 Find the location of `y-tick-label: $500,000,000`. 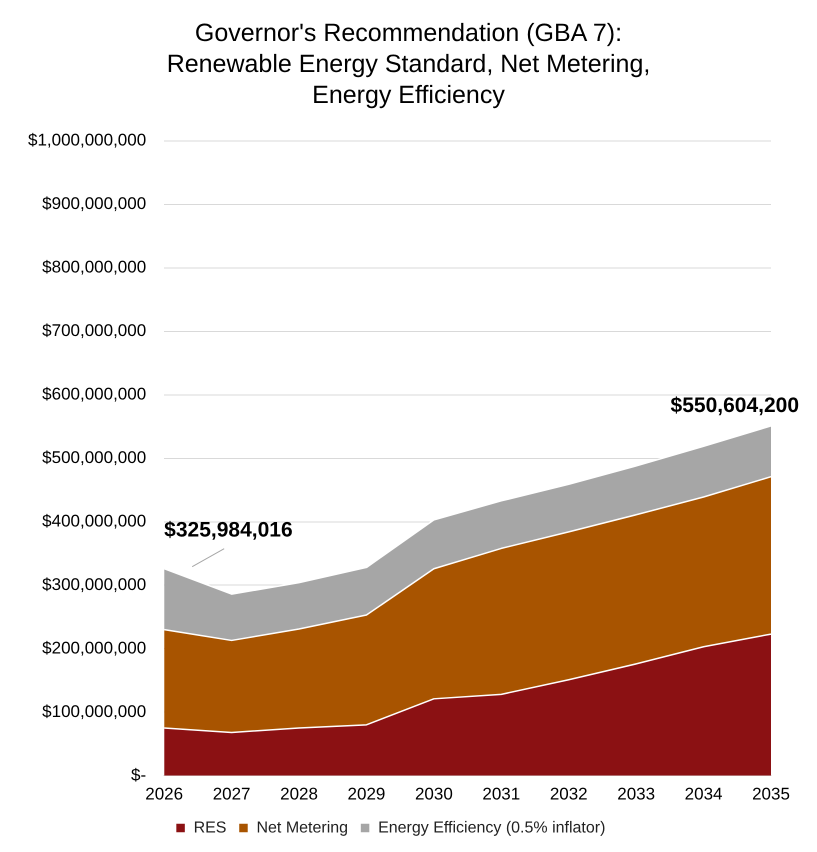

y-tick-label: $500,000,000 is located at coordinates (94, 457).